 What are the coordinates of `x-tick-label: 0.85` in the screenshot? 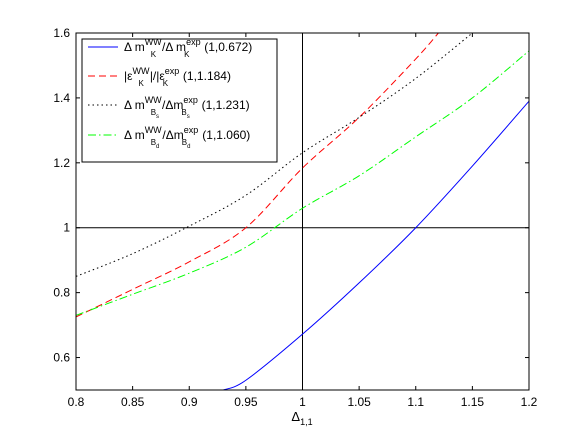 It's located at (133, 402).